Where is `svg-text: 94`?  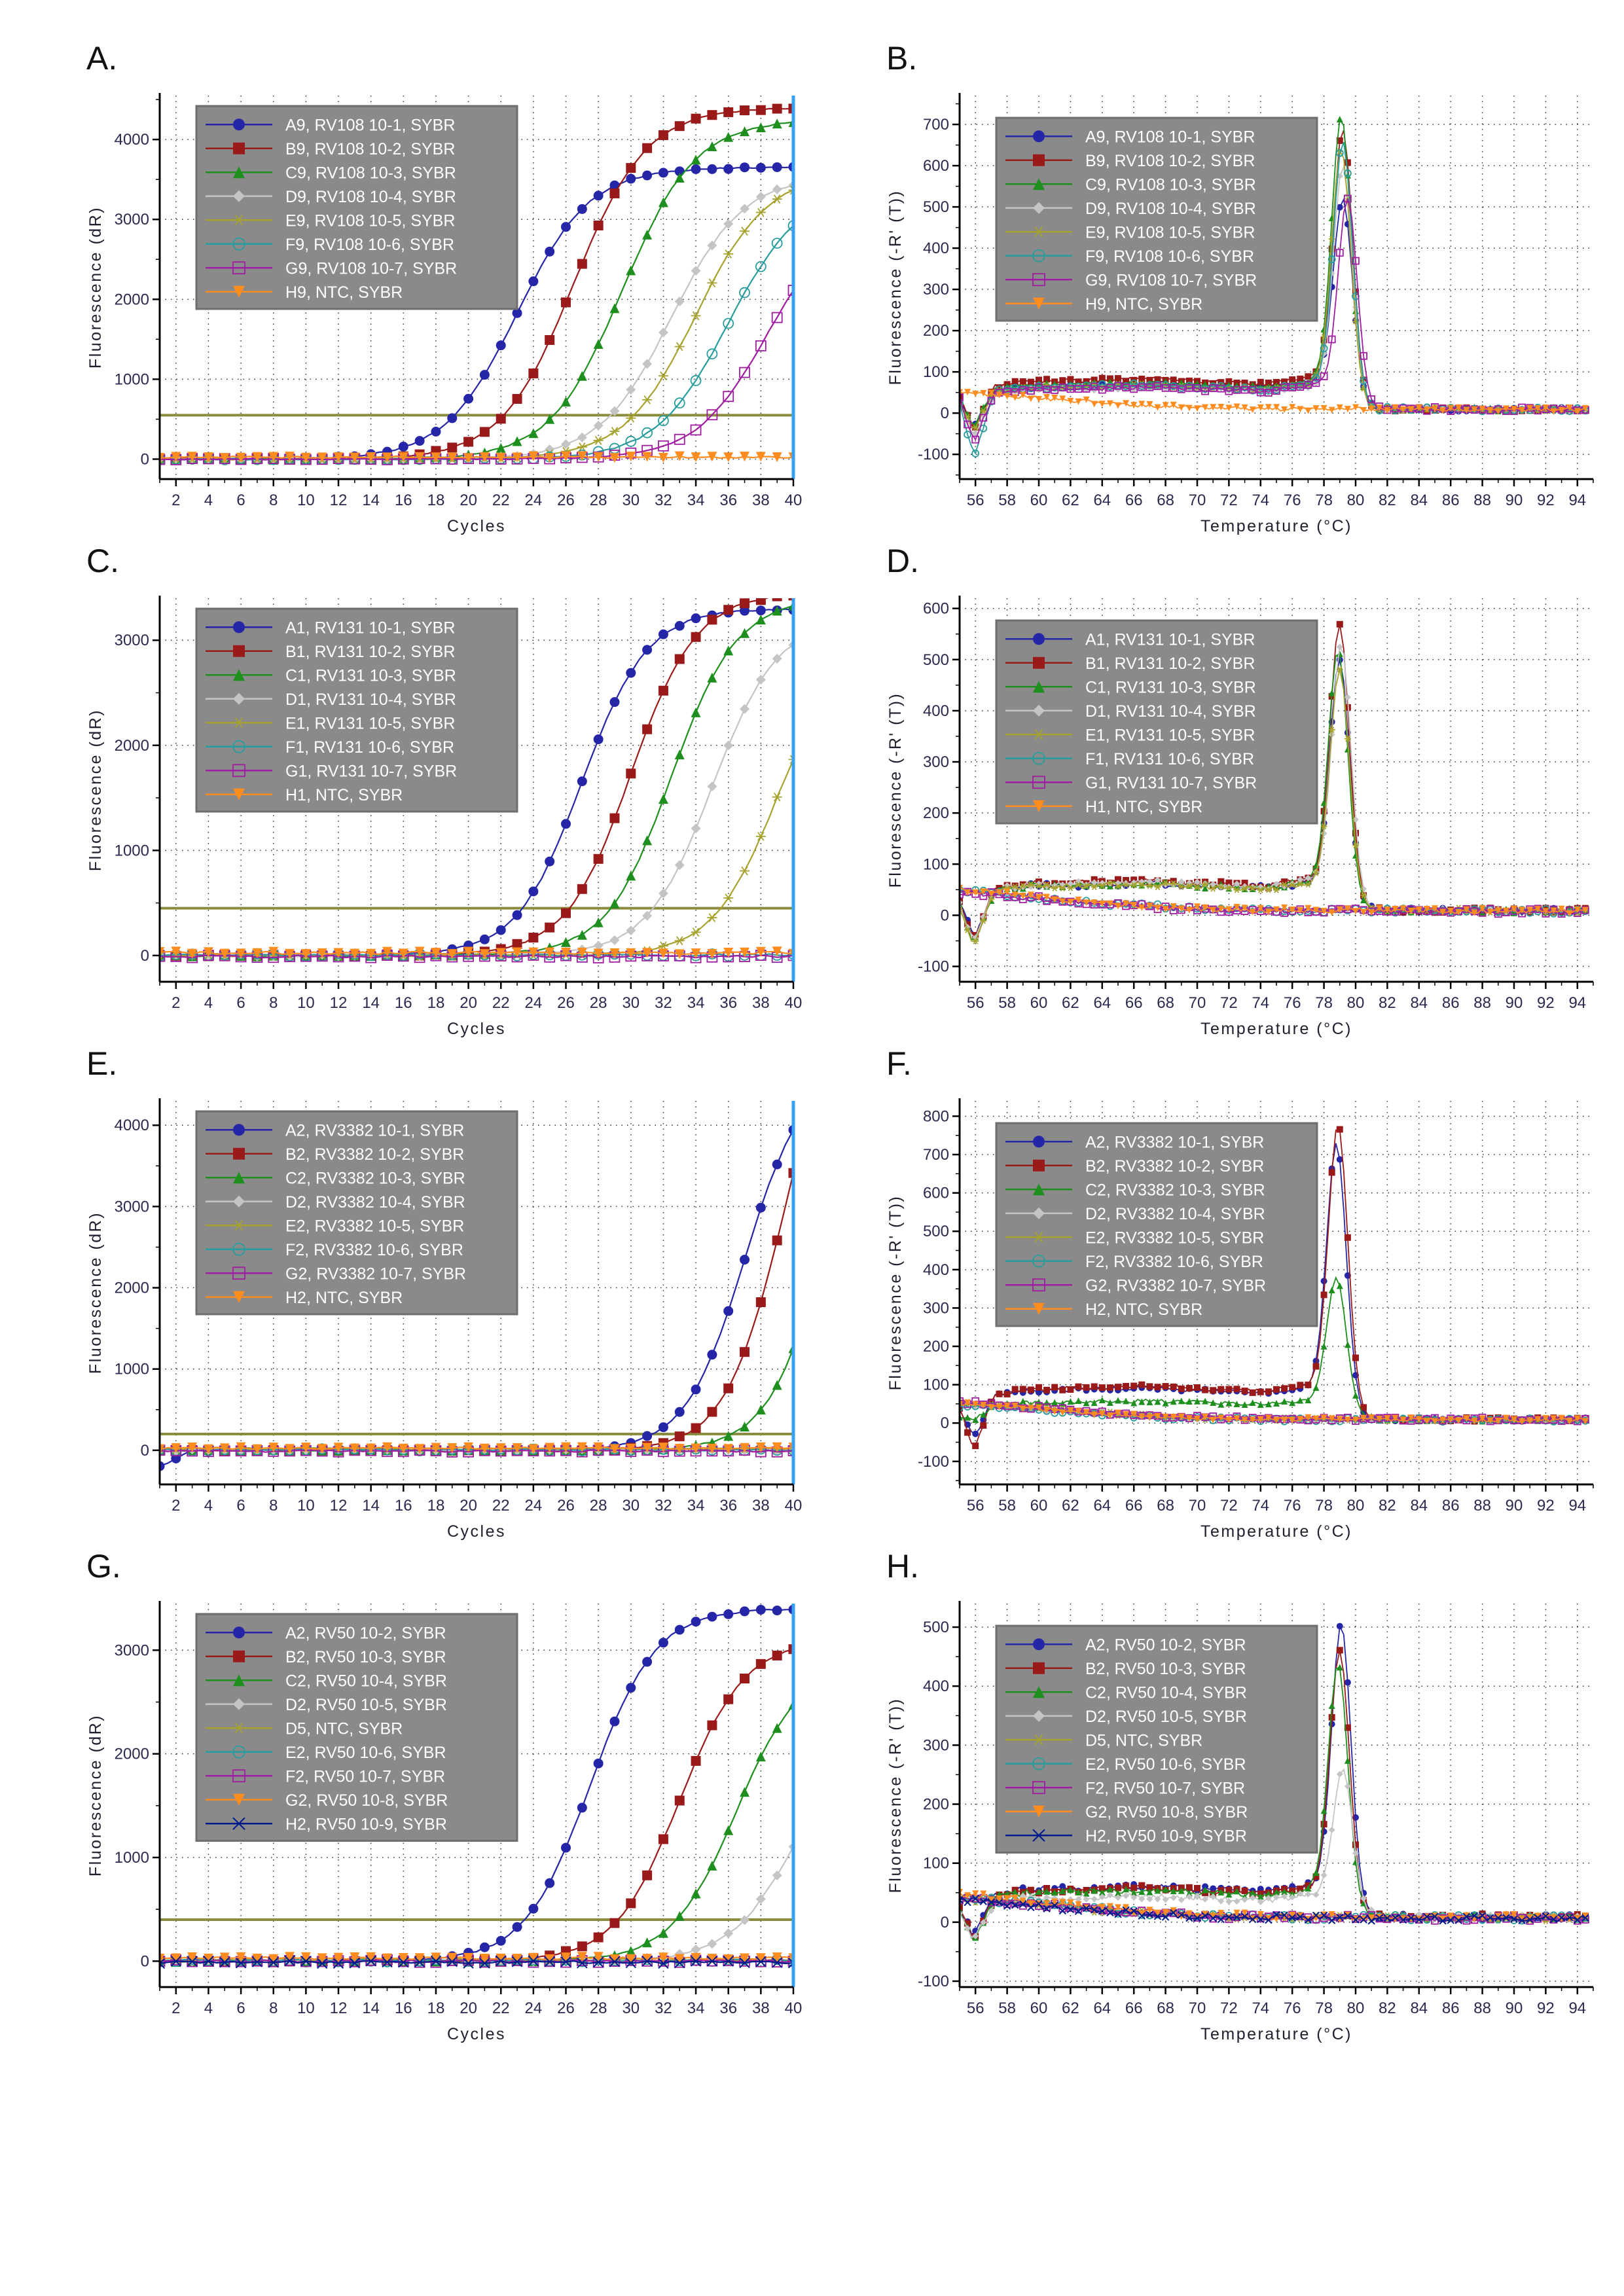
svg-text: 94 is located at coordinates (1577, 1003).